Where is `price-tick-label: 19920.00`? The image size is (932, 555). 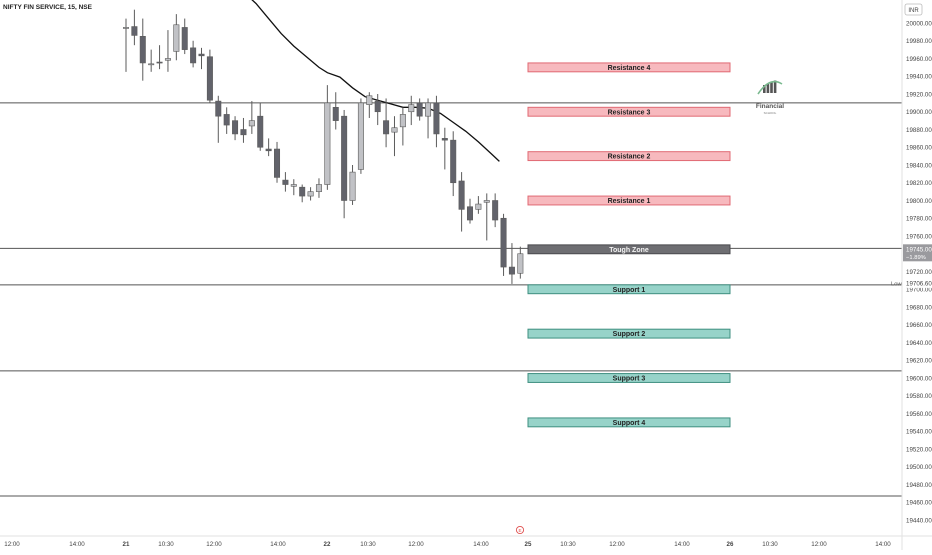
price-tick-label: 19920.00 is located at coordinates (919, 94).